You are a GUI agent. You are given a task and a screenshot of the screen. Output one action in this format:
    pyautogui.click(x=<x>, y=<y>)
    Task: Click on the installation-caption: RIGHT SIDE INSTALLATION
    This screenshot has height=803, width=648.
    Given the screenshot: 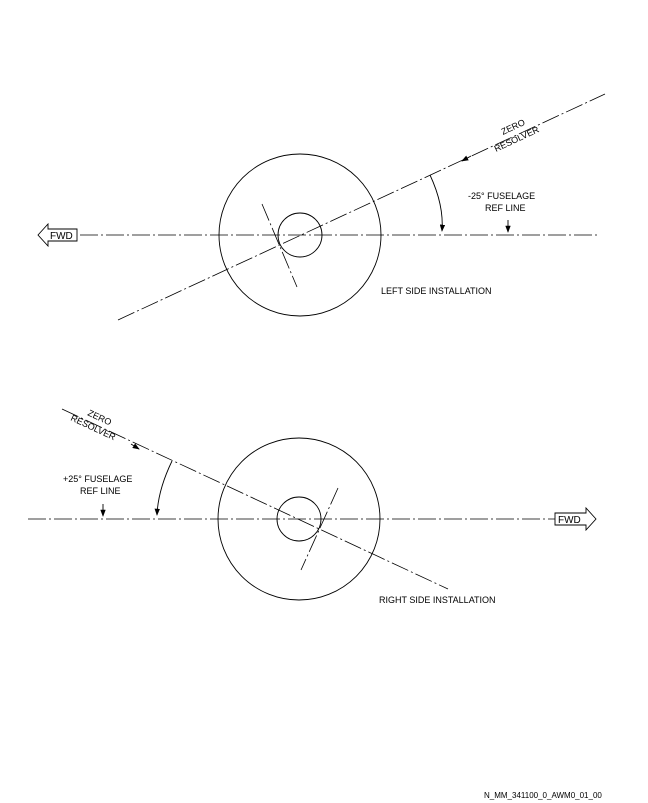 What is the action you would take?
    pyautogui.click(x=437, y=600)
    